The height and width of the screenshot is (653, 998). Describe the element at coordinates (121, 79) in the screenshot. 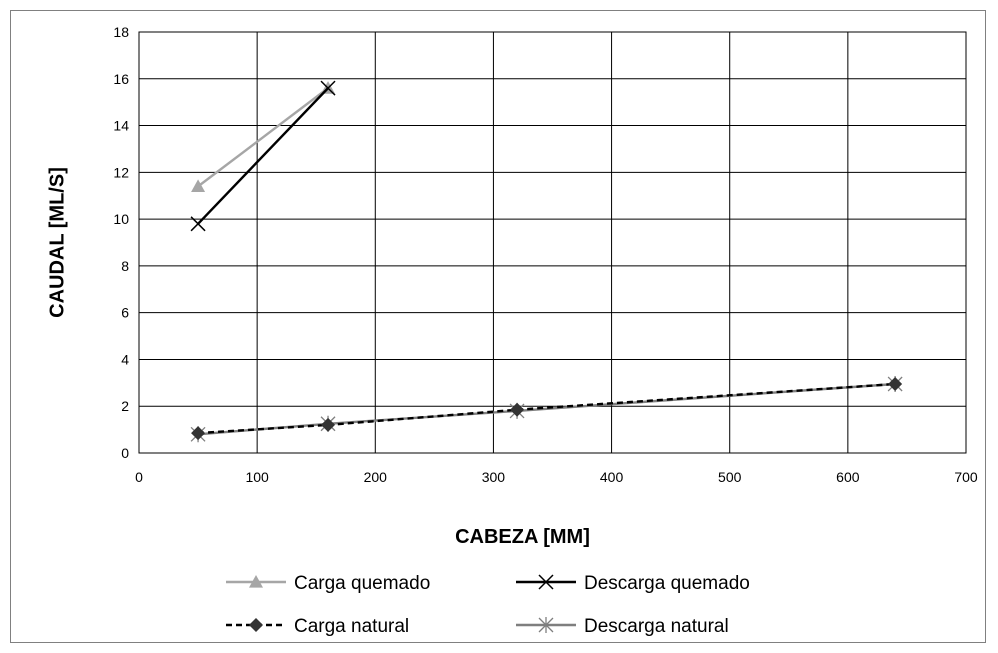

I see `y-tick-label: 16` at that location.